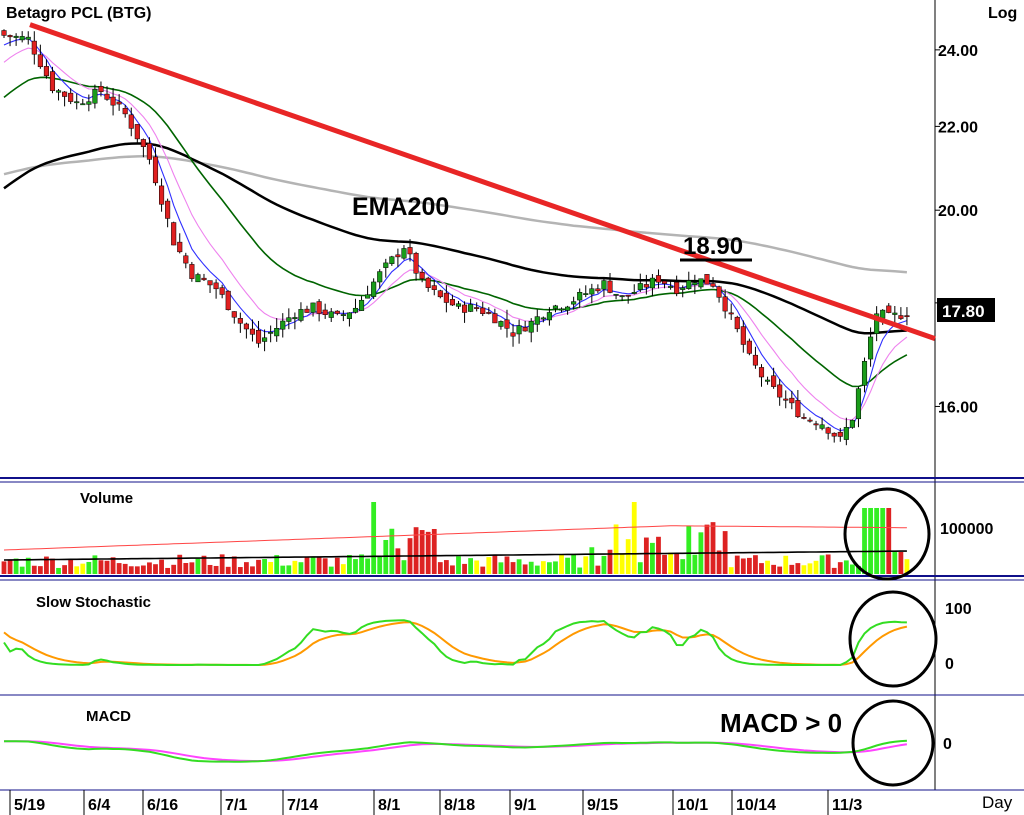  What do you see at coordinates (455, 642) in the screenshot?
I see `stochastic-k-line` at bounding box center [455, 642].